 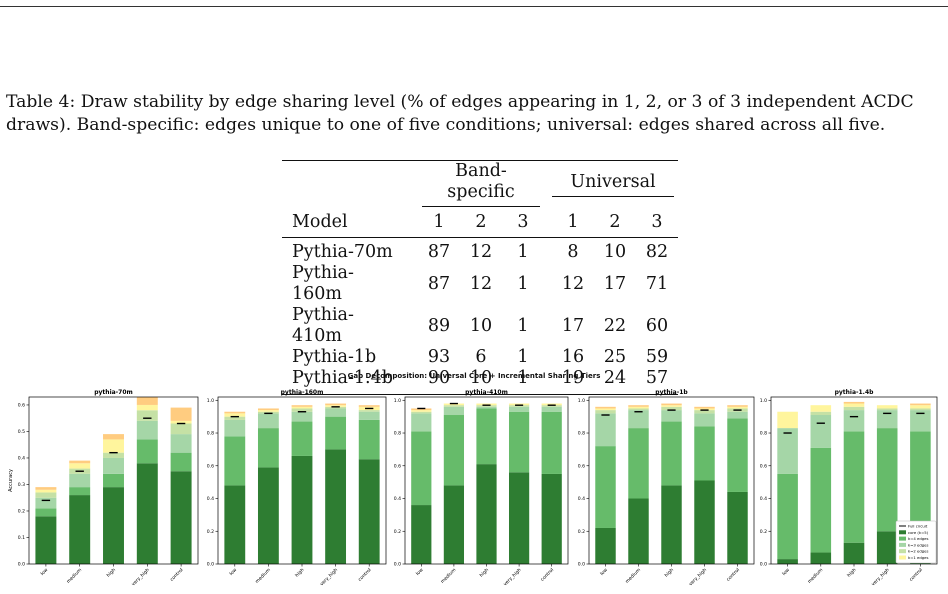 What do you see at coordinates (523, 221) in the screenshot?
I see `sub-header: 3` at bounding box center [523, 221].